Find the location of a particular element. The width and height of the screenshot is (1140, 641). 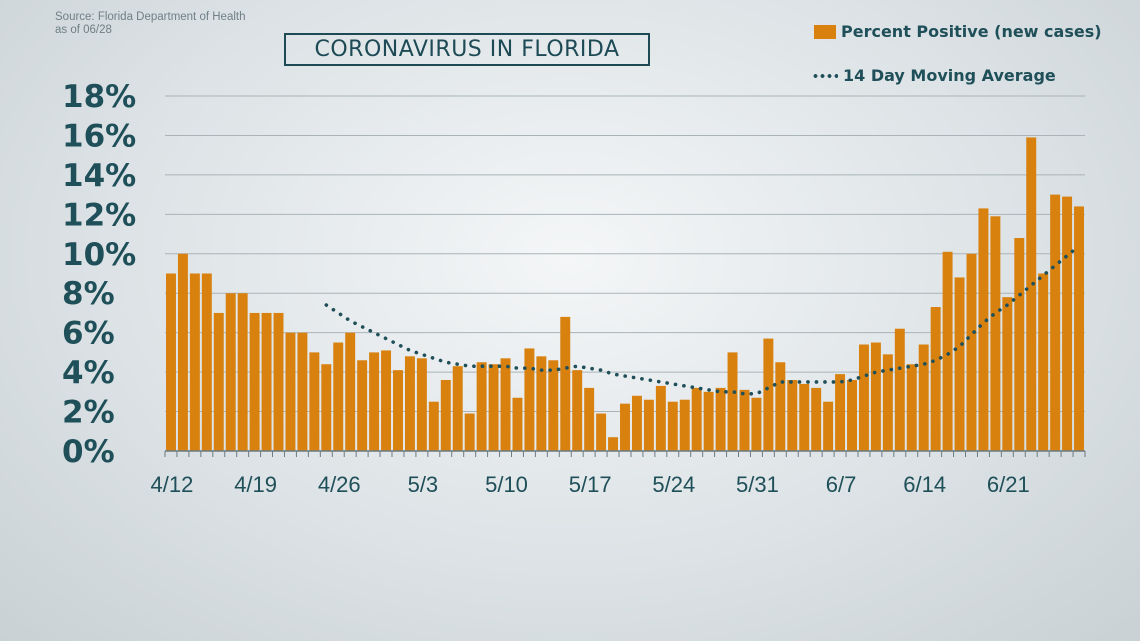

dotted-line-icon is located at coordinates (825, 75).